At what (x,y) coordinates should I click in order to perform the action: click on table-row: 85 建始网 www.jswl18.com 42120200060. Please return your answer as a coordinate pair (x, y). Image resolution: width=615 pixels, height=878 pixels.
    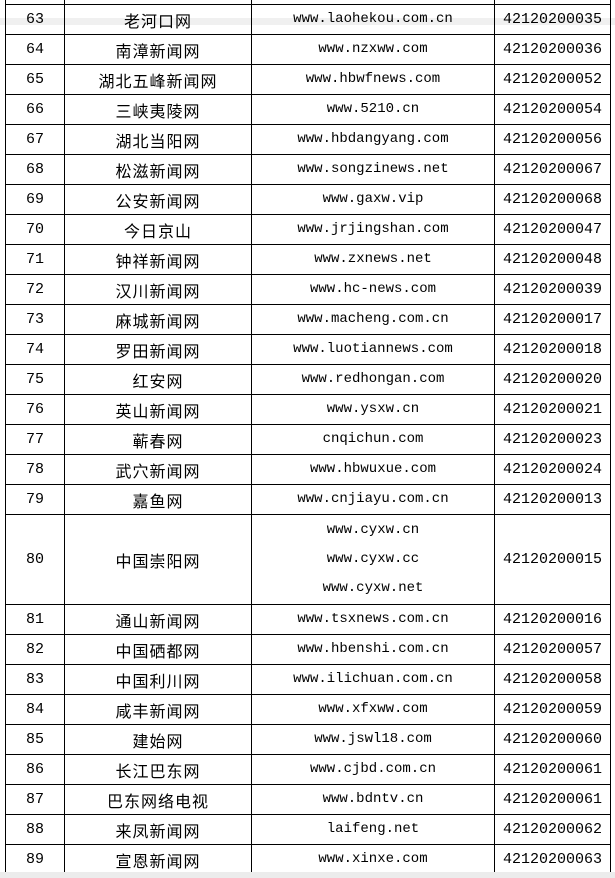
    Looking at the image, I should click on (308, 739).